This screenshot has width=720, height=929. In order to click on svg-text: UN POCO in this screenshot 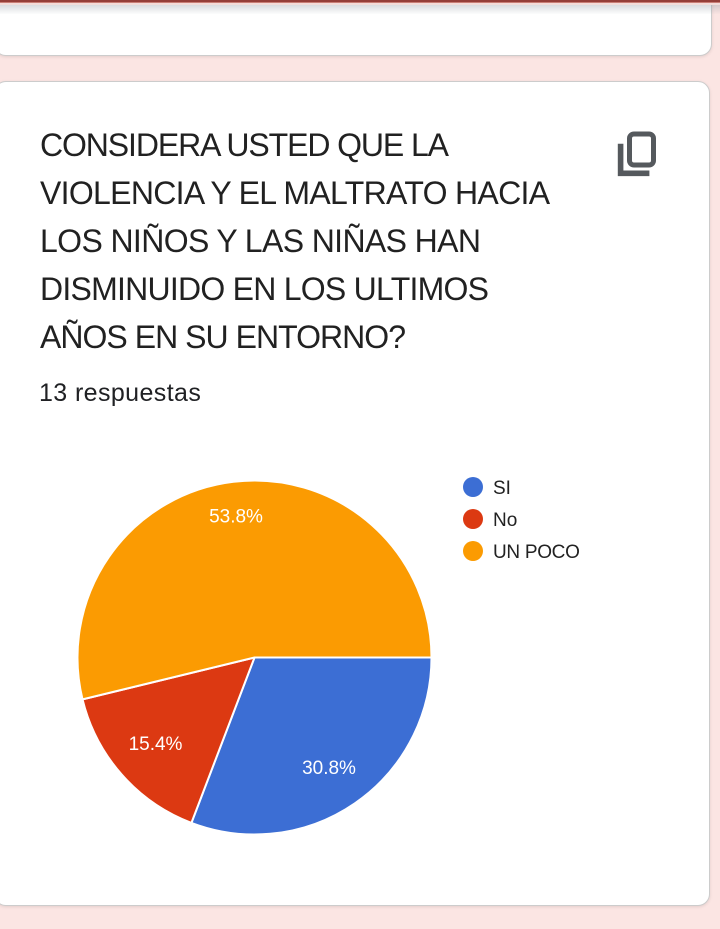, I will do `click(536, 552)`.